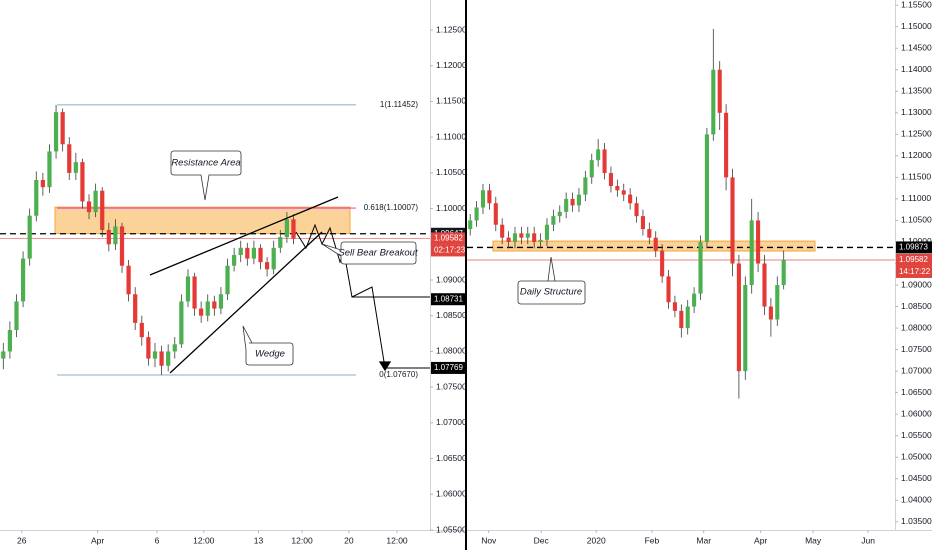 The height and width of the screenshot is (550, 932). What do you see at coordinates (813, 540) in the screenshot?
I see `x-tick-label: May` at bounding box center [813, 540].